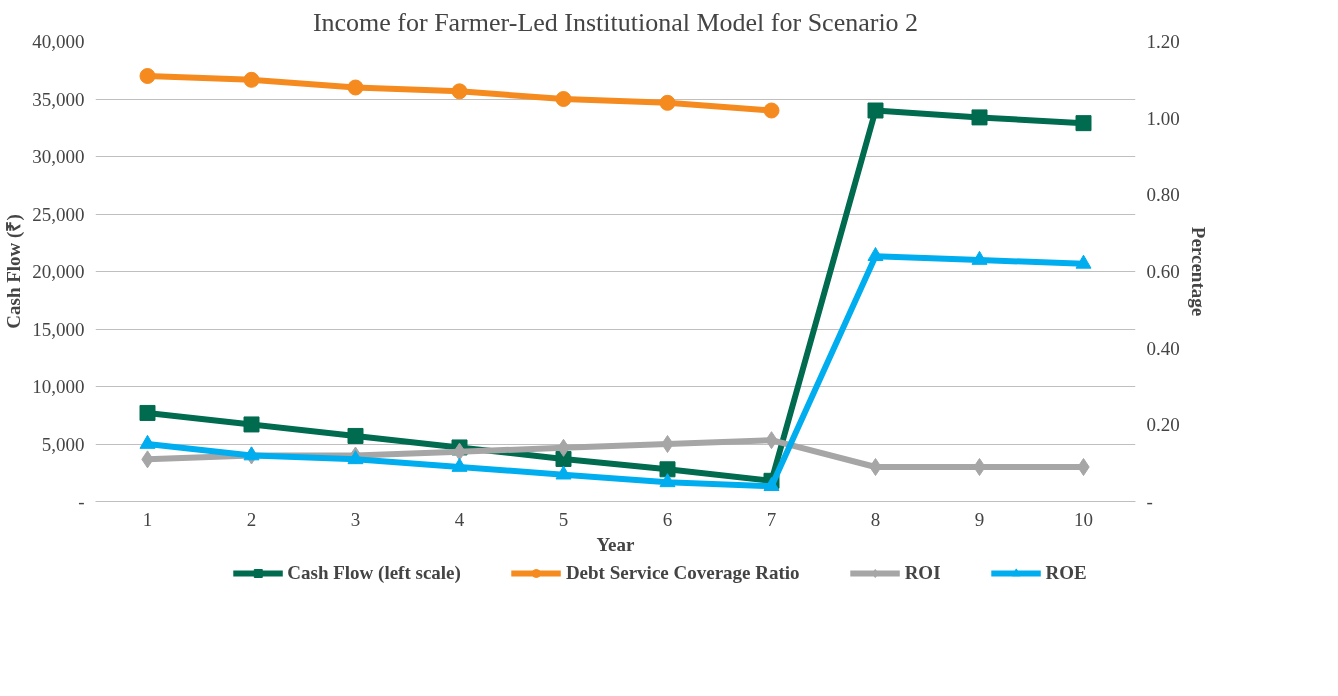 The width and height of the screenshot is (1338, 696). Describe the element at coordinates (1163, 41) in the screenshot. I see `y2-tick-label: 1.20` at that location.